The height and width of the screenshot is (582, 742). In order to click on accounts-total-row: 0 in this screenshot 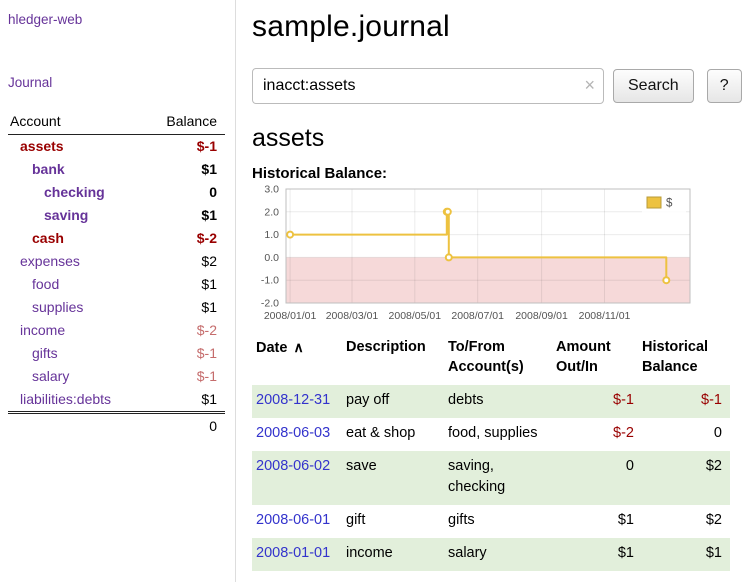, I will do `click(116, 426)`.